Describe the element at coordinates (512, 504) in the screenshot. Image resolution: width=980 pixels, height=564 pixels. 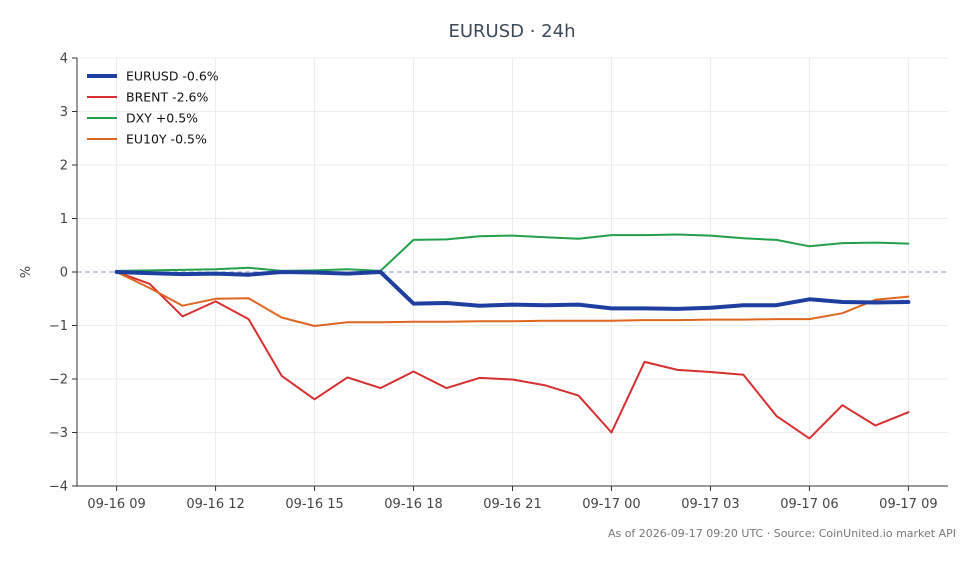
I see `x-tick-label: 09-16 21` at that location.